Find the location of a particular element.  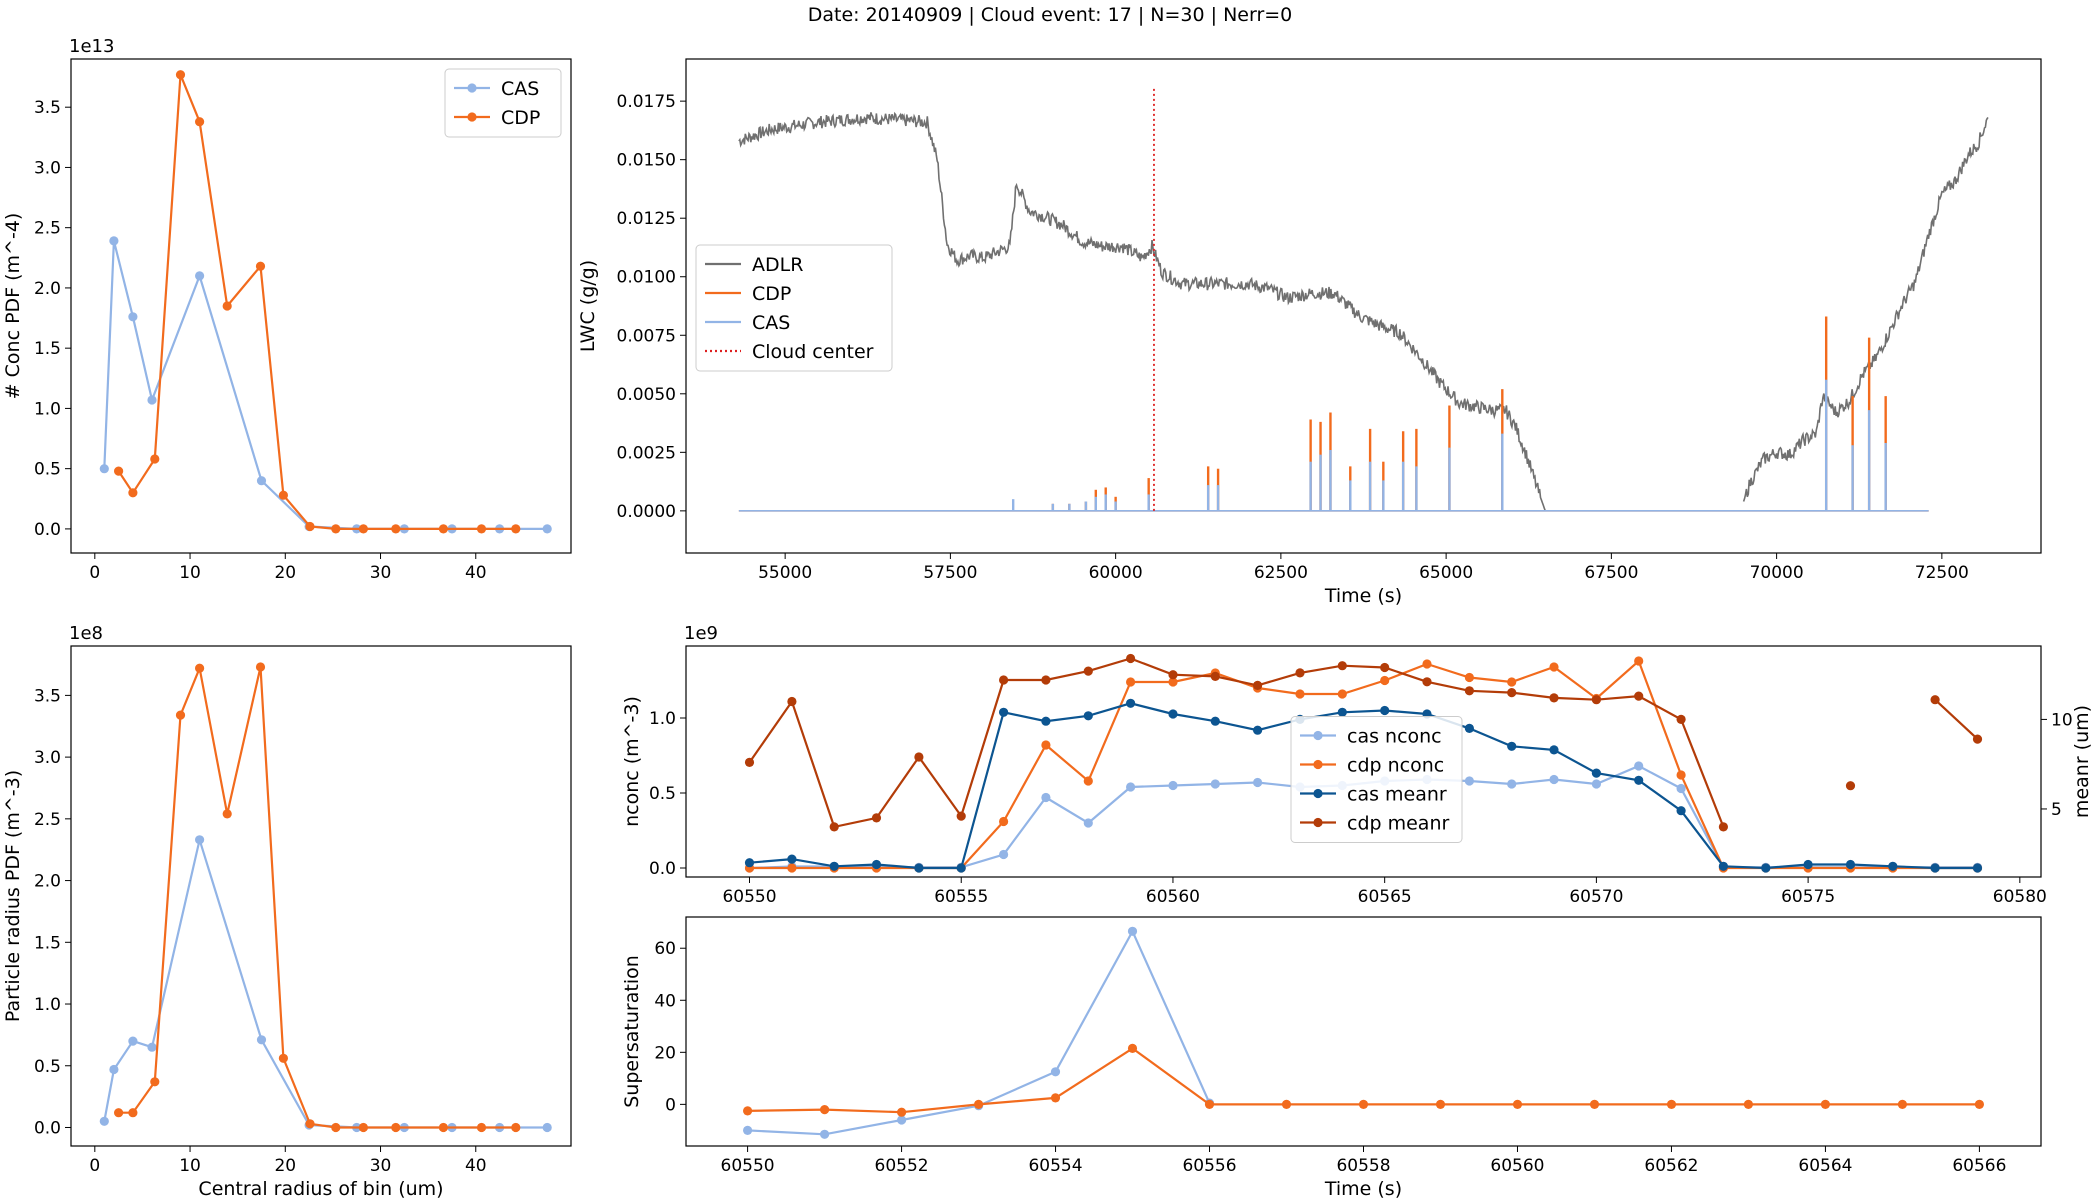

y-tick-label: 2.5 is located at coordinates (47, 820).